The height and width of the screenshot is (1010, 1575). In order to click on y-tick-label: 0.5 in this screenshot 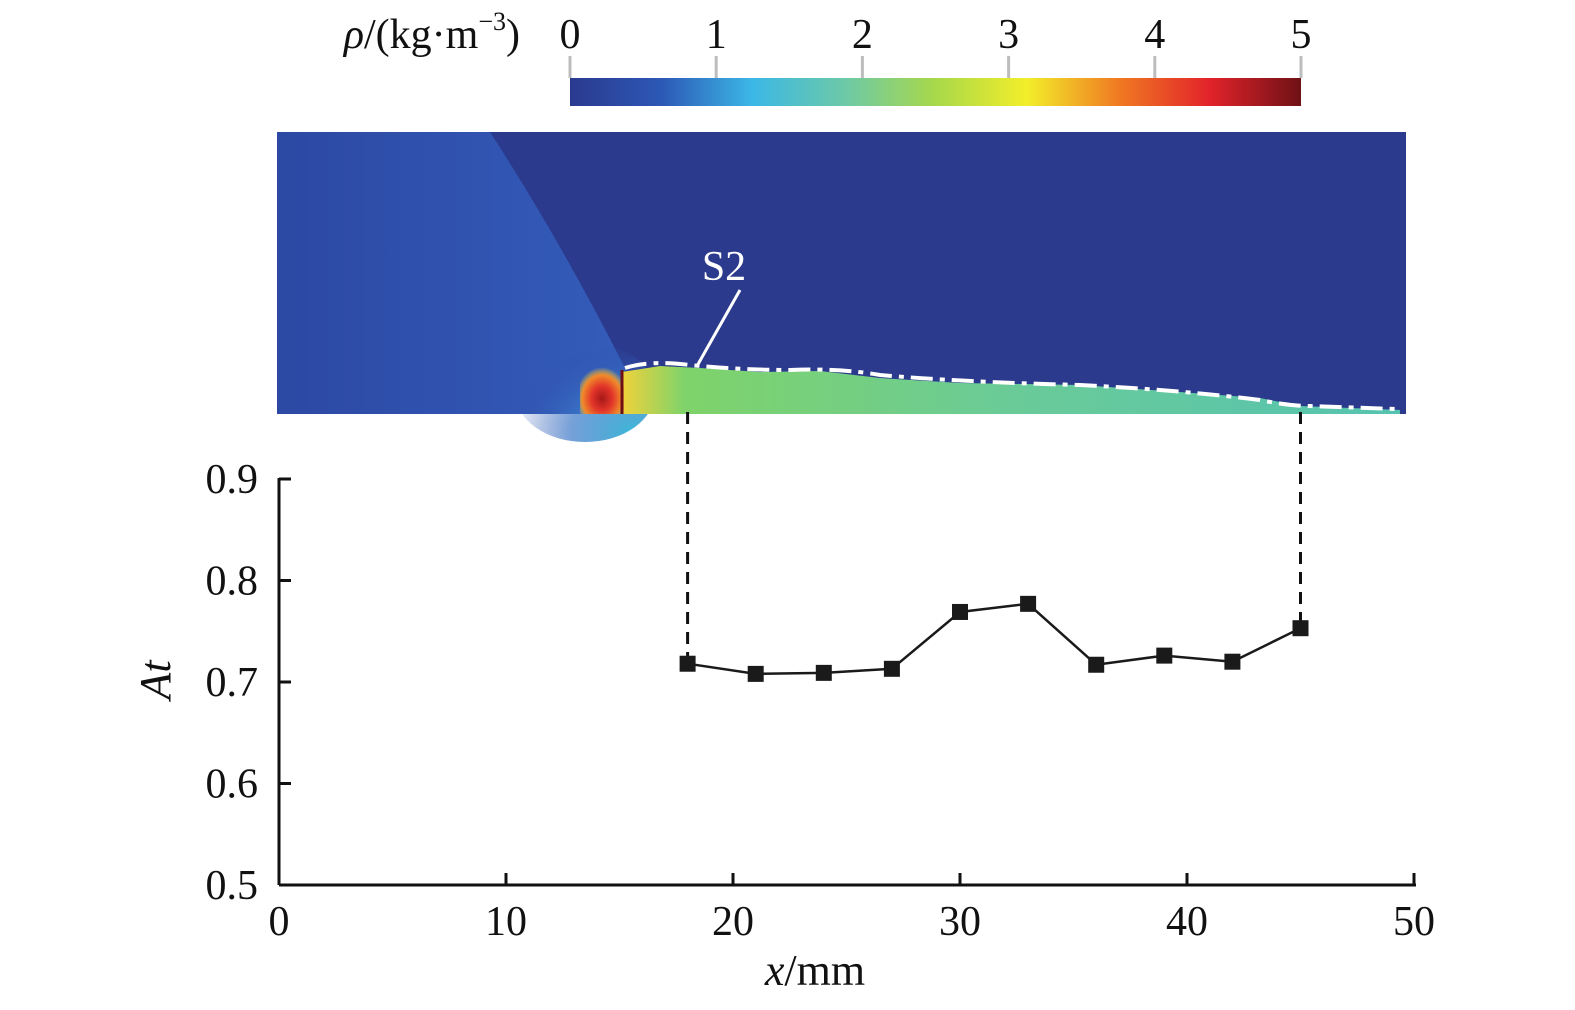, I will do `click(232, 886)`.